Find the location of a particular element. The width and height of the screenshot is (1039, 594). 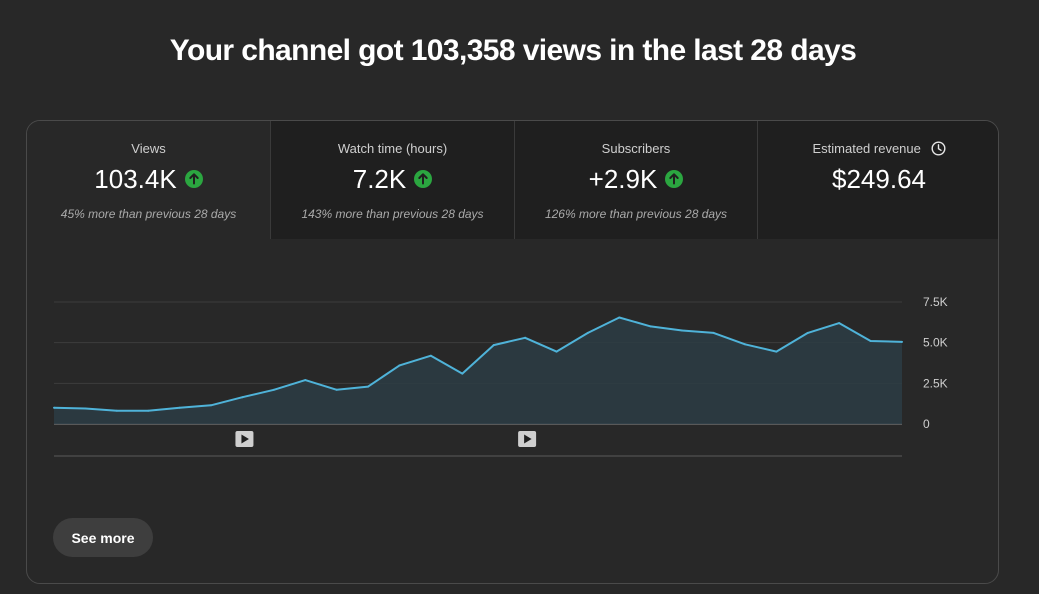

metric-value: 103.4K is located at coordinates (135, 178).